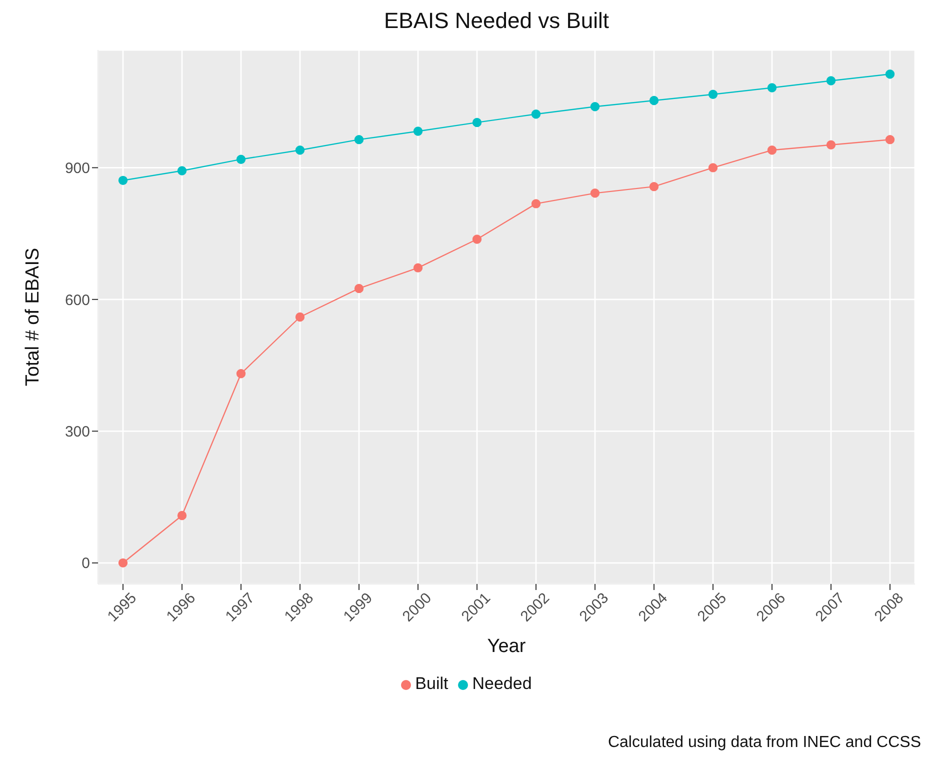 This screenshot has height=775, width=933. Describe the element at coordinates (77, 300) in the screenshot. I see `y-tick-label: 600` at that location.